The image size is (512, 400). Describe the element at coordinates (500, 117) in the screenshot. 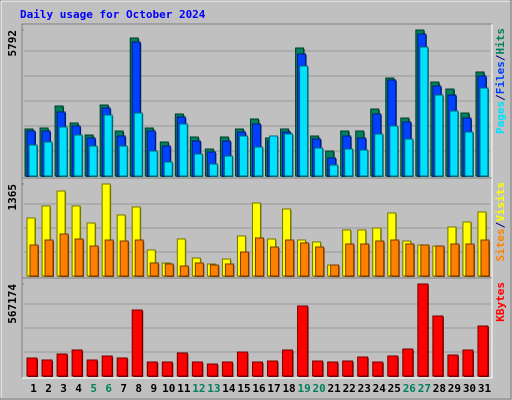

I see `legend-entry: Pages` at that location.